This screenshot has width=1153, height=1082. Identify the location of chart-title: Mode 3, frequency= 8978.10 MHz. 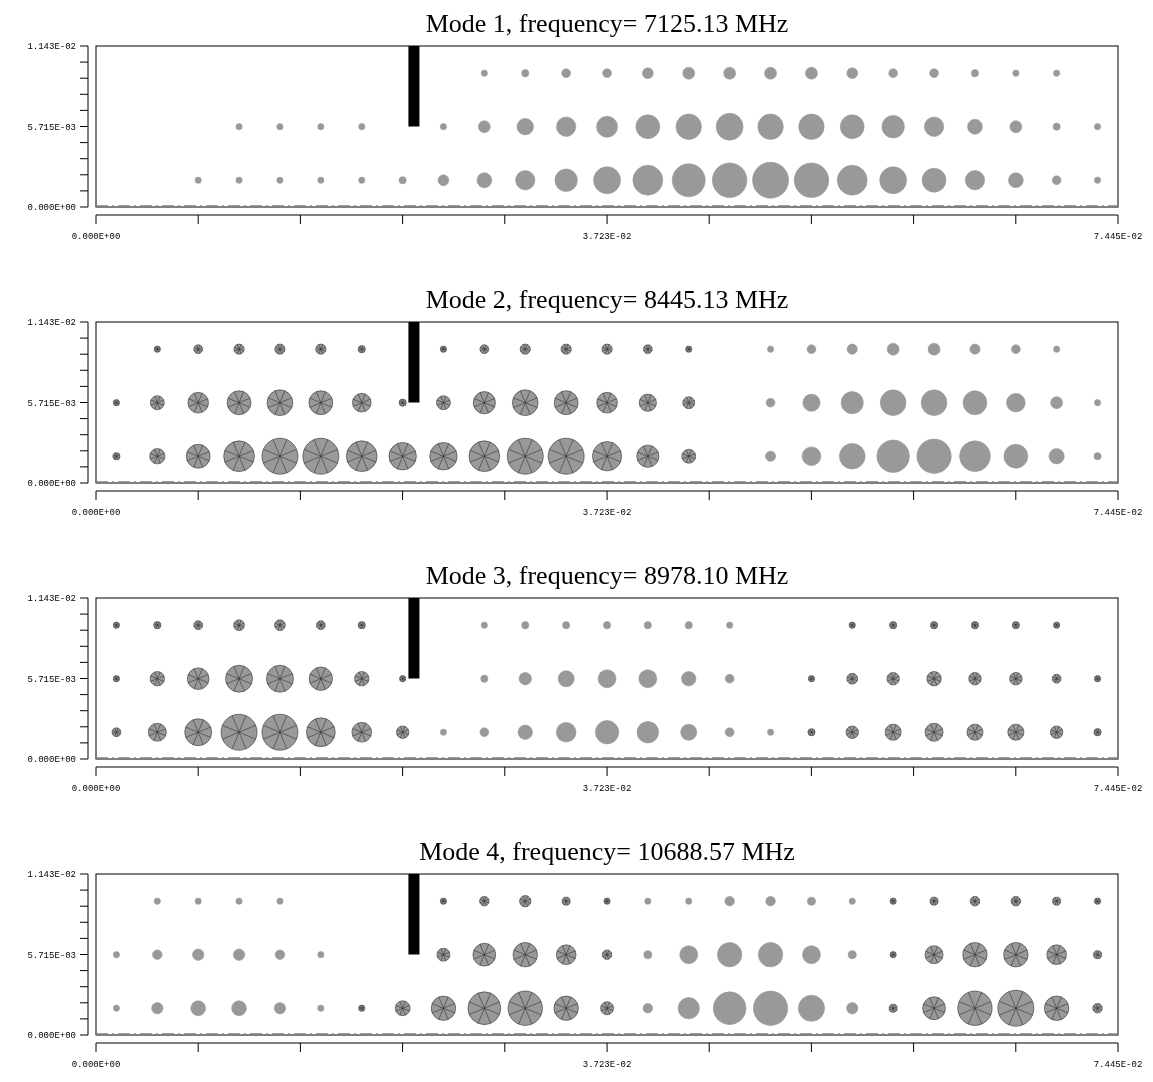
(607, 575).